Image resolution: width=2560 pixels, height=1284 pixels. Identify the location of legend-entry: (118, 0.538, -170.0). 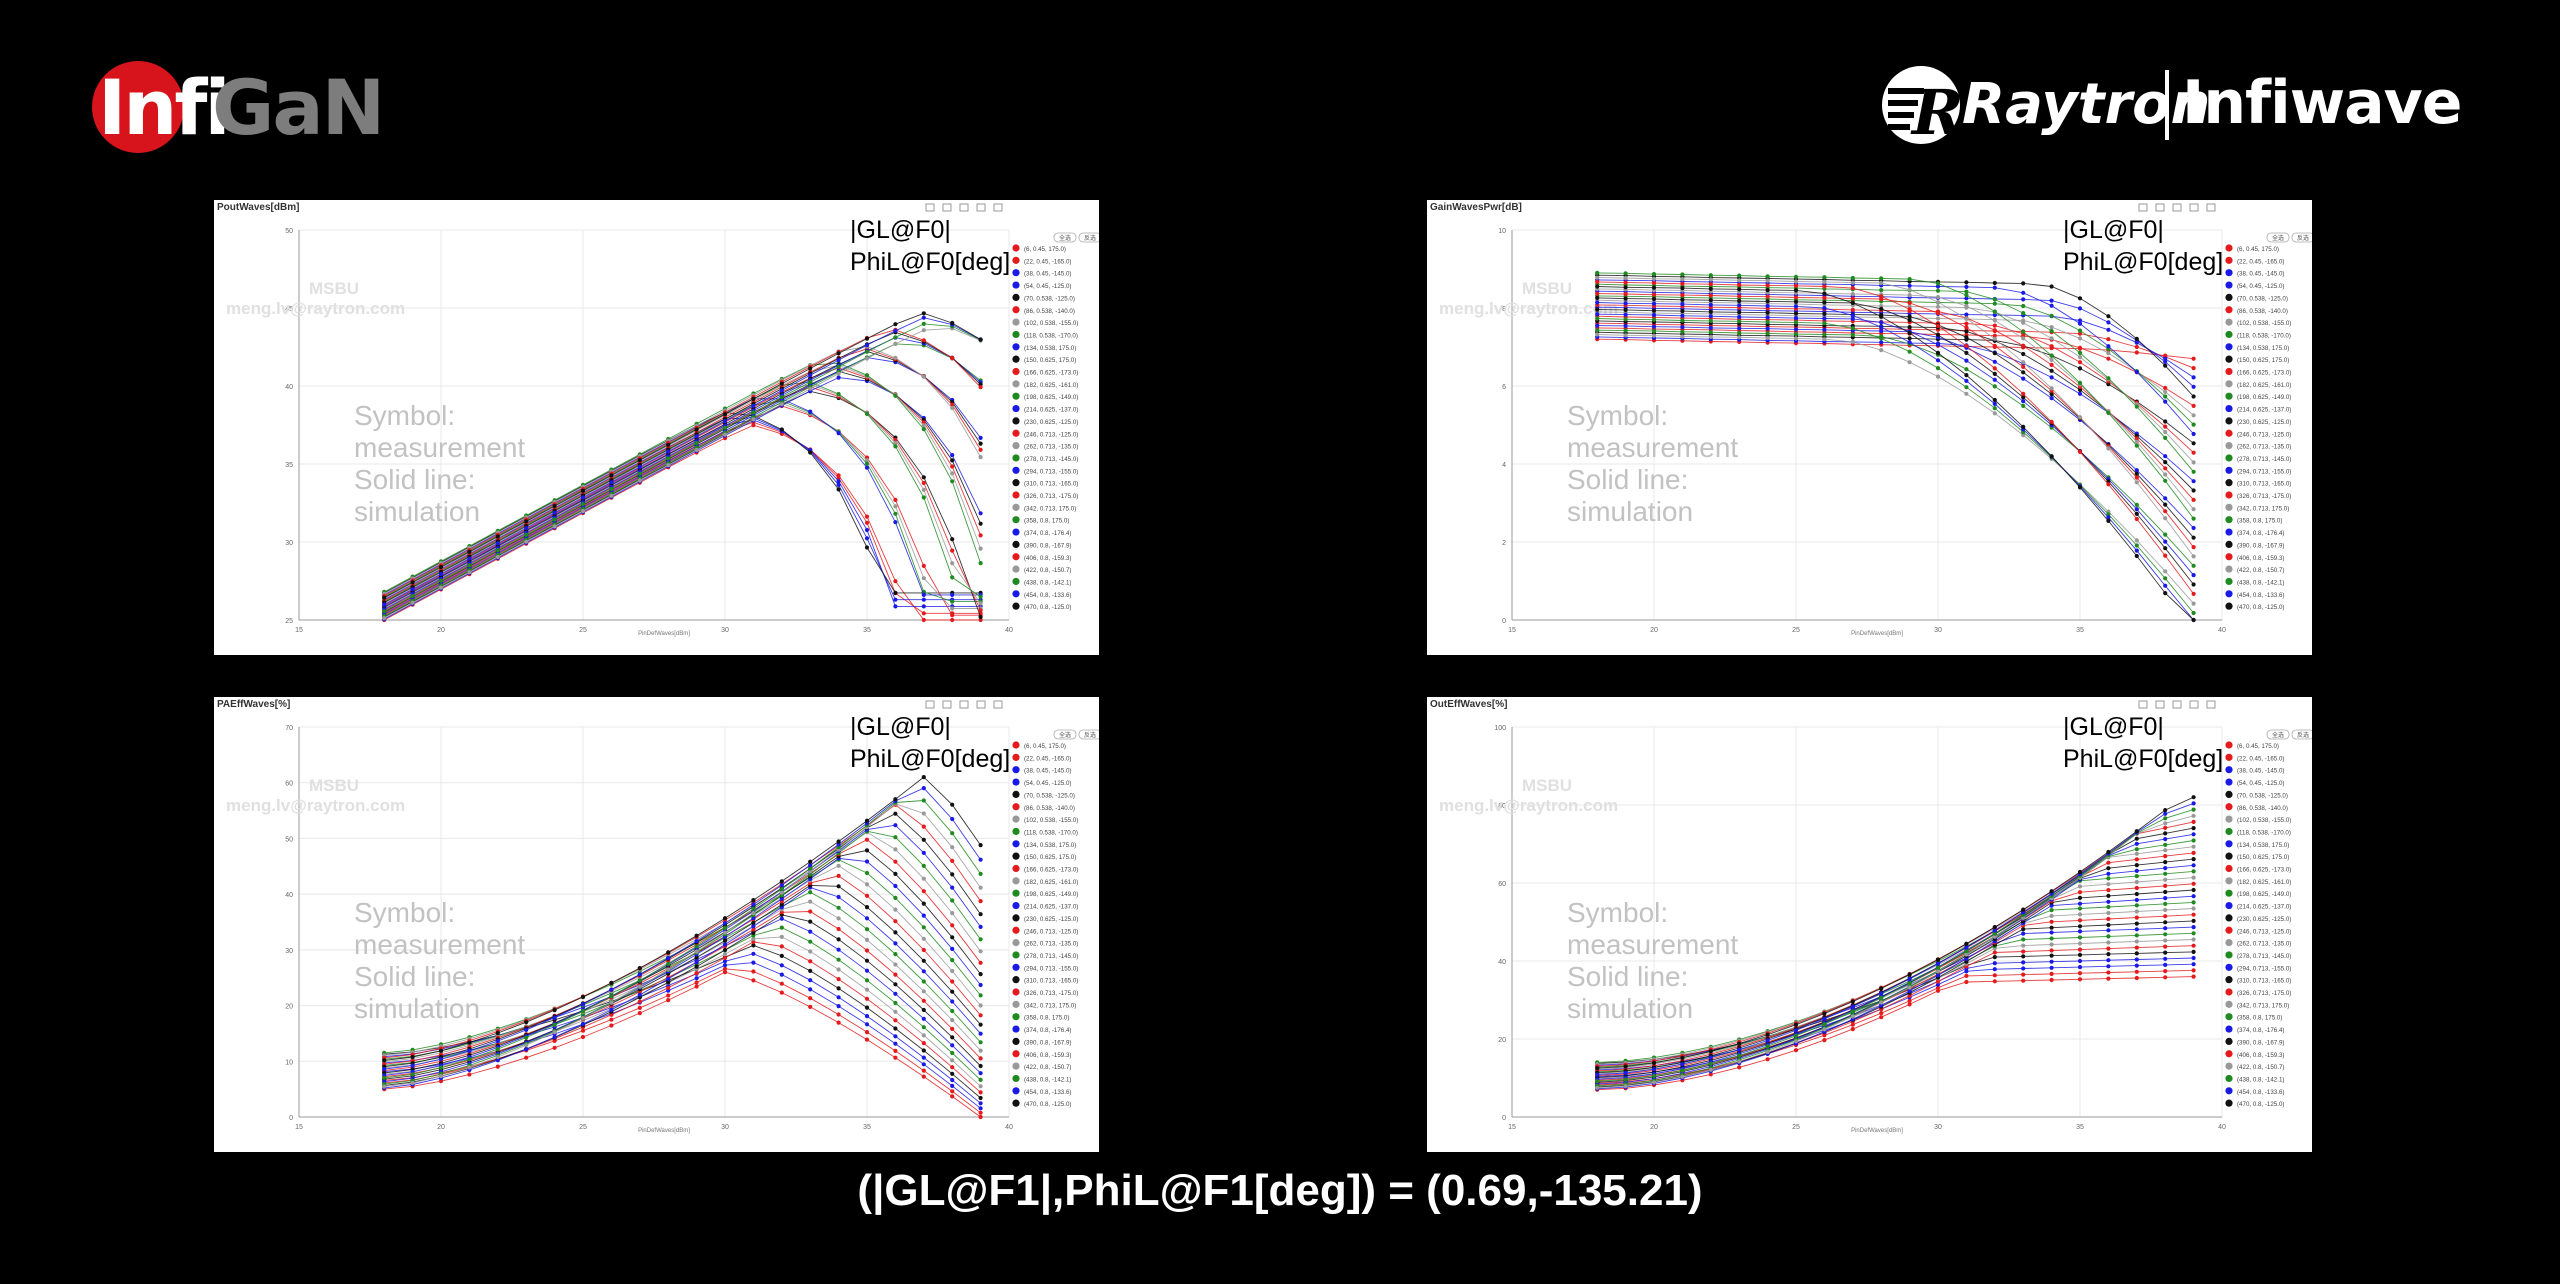
(1051, 335).